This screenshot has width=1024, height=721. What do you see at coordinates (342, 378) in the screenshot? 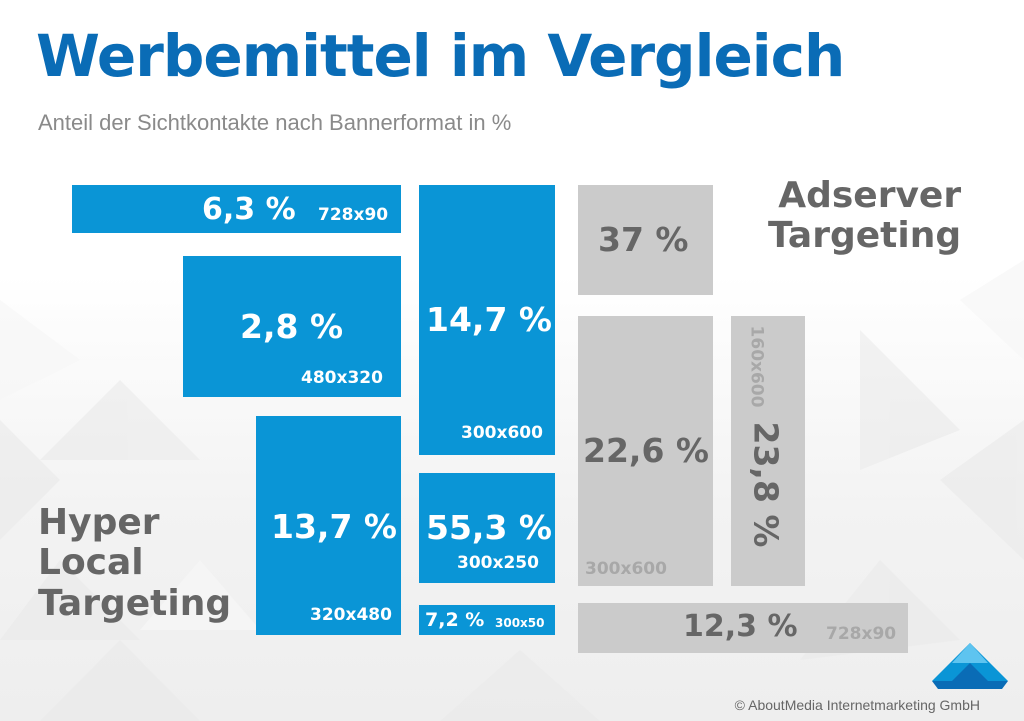
I see `format-label: 480x320` at bounding box center [342, 378].